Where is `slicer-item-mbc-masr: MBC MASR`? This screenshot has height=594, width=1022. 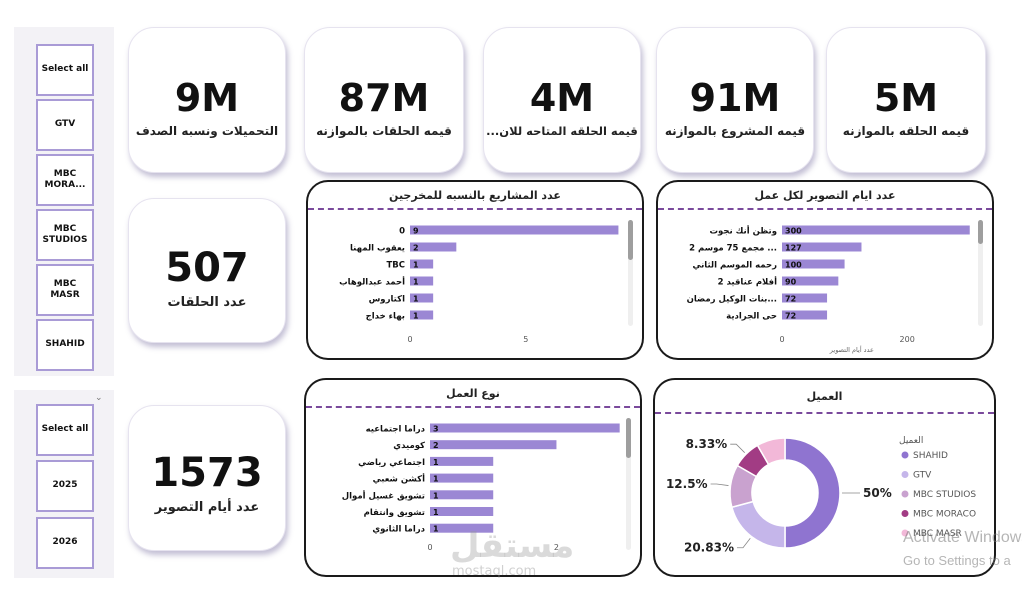 slicer-item-mbc-masr: MBC MASR is located at coordinates (65, 290).